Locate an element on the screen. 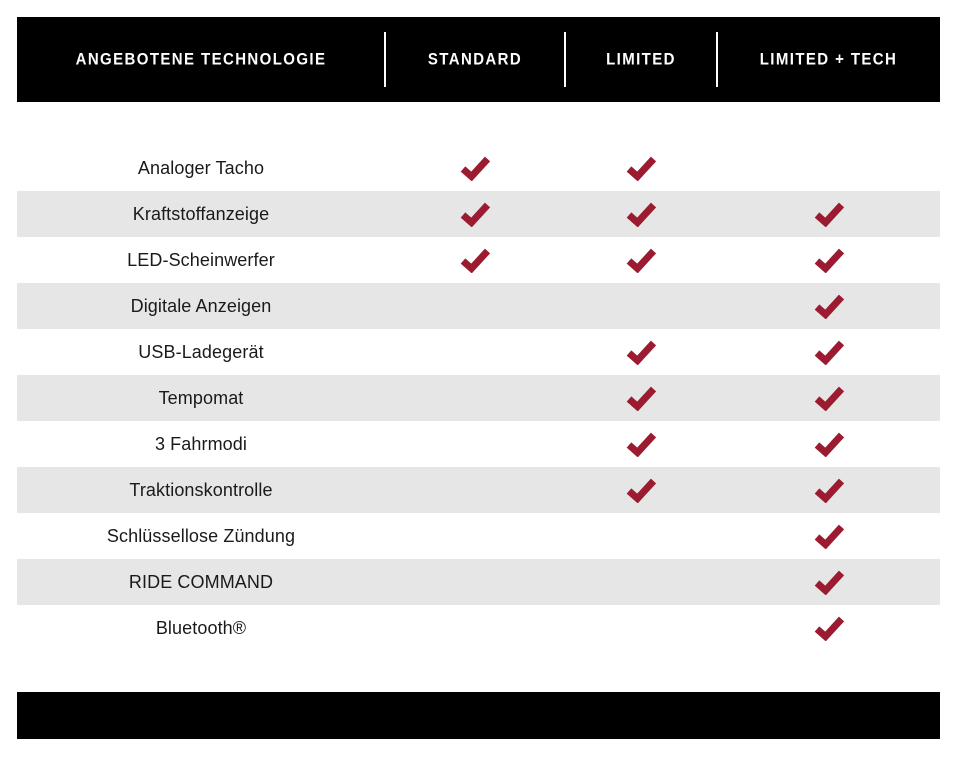 Image resolution: width=955 pixels, height=760 pixels. table-row: Bluetooth® is located at coordinates (478, 628).